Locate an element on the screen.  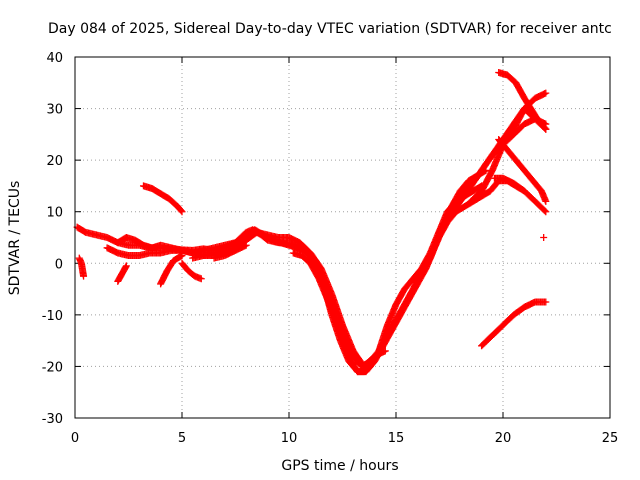
y-tick-label: 20 is located at coordinates (54, 161).